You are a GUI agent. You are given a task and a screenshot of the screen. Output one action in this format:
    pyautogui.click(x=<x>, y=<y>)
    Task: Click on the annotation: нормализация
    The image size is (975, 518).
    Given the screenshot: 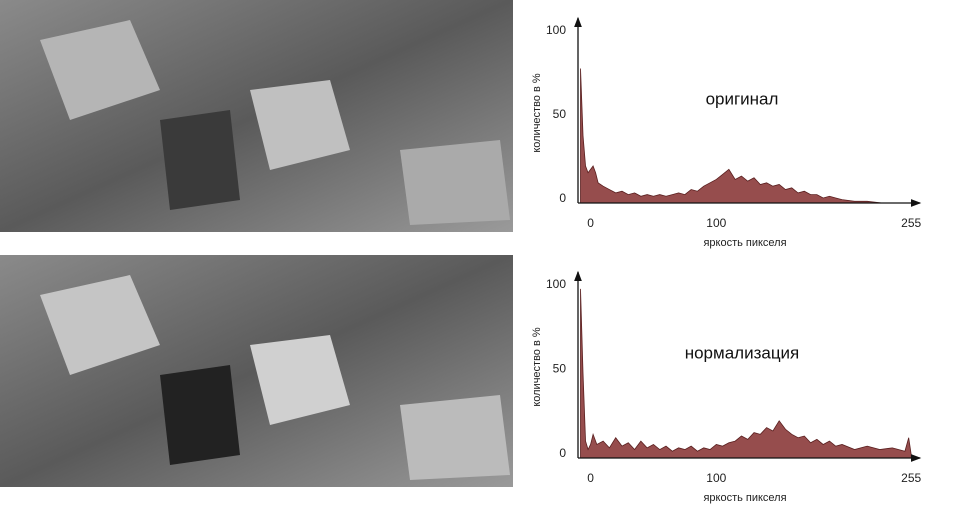 What is the action you would take?
    pyautogui.click(x=742, y=352)
    